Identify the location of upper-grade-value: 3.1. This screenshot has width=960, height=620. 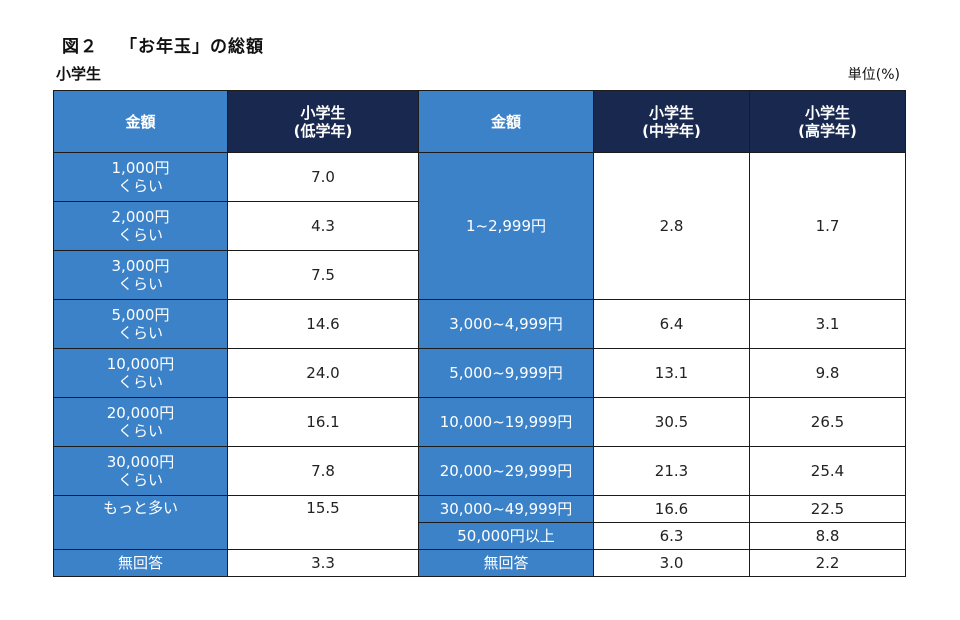
(827, 324).